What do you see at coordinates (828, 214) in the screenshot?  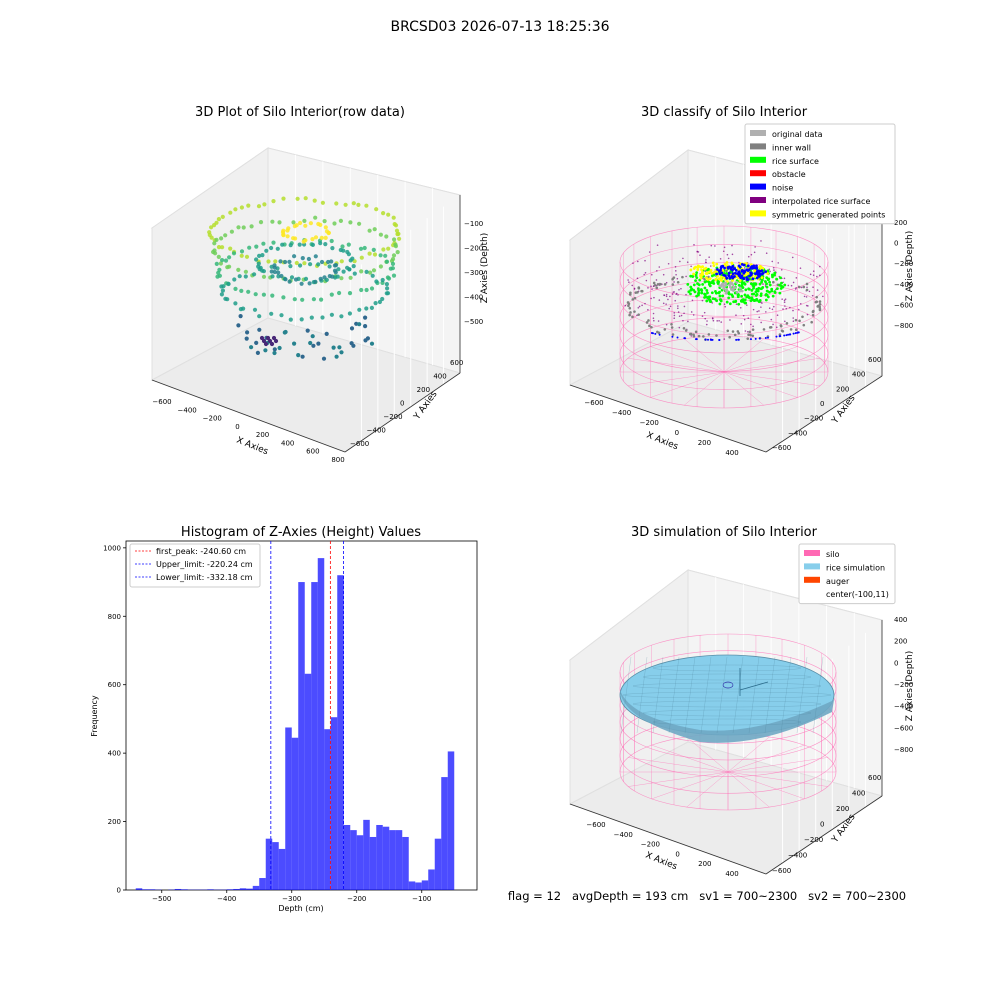 I see `panel2-legend-label: symmetric generated points` at bounding box center [828, 214].